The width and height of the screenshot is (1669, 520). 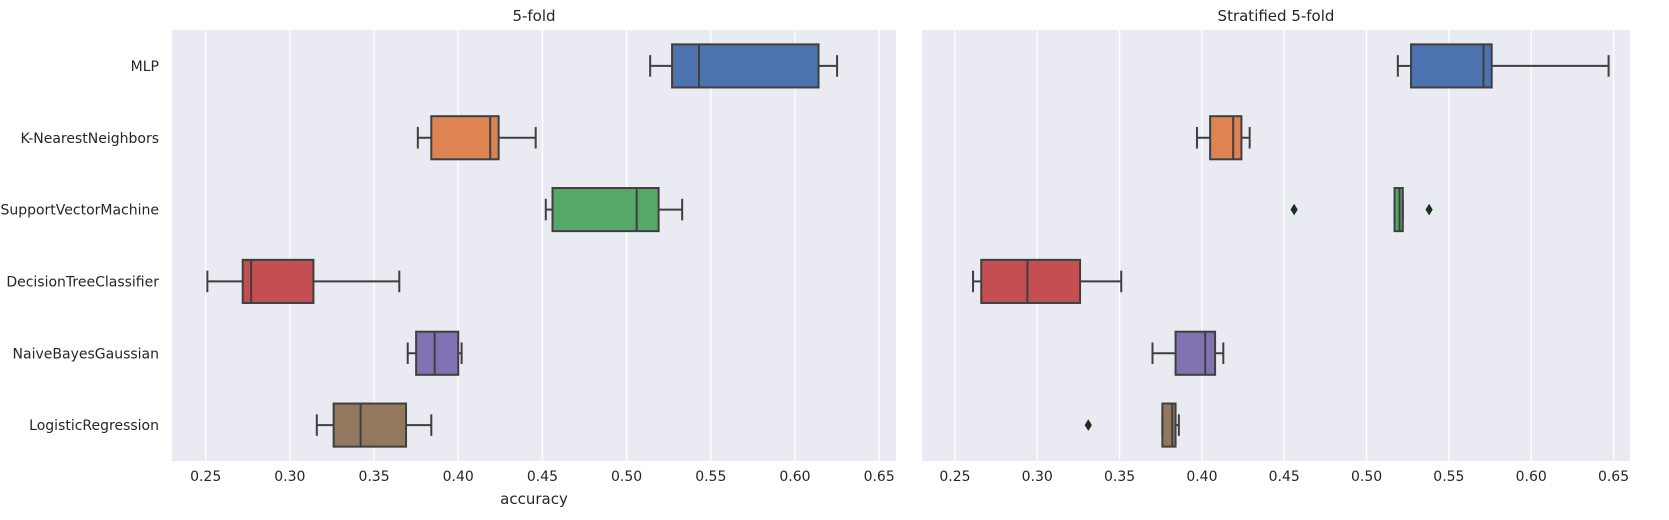 I want to click on panel-title: Stratified 5-fold, so click(x=1276, y=16).